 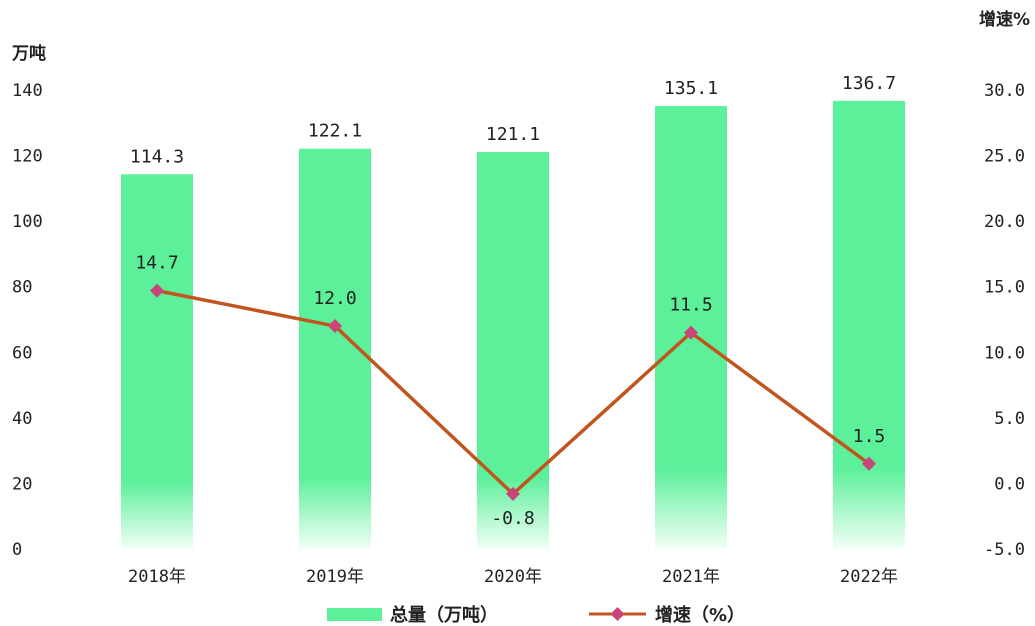 What do you see at coordinates (690, 305) in the screenshot?
I see `line-value-label: 11.5` at bounding box center [690, 305].